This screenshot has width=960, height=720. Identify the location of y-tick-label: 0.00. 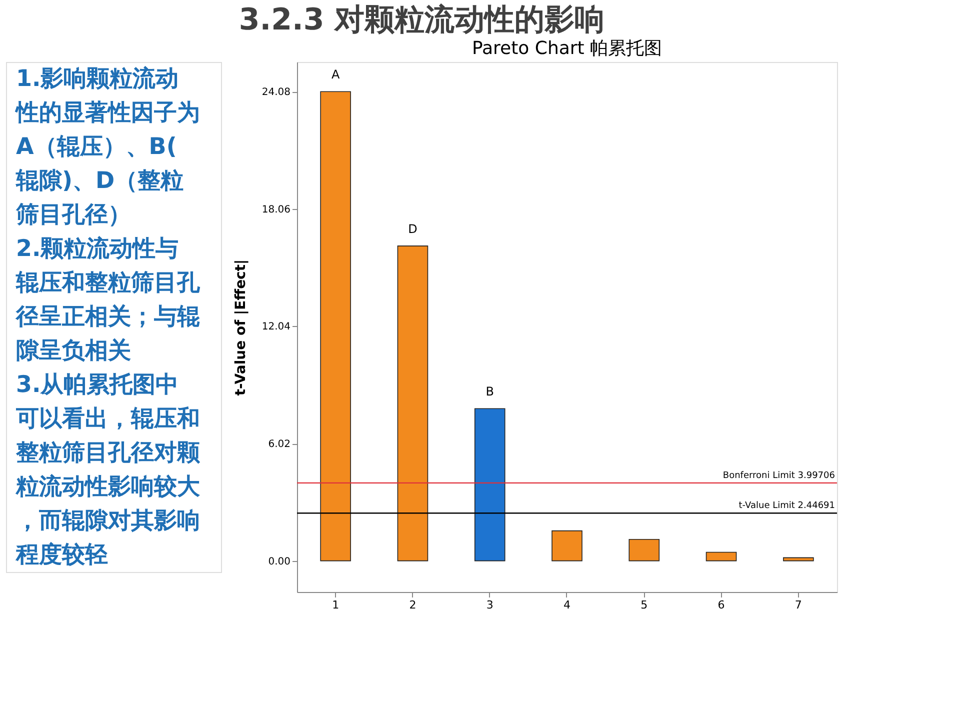
(279, 562).